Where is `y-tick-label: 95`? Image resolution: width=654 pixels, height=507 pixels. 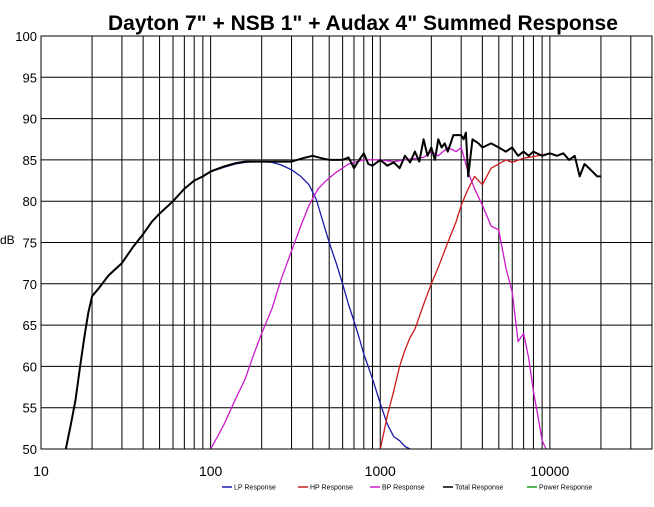
y-tick-label: 95 is located at coordinates (30, 77).